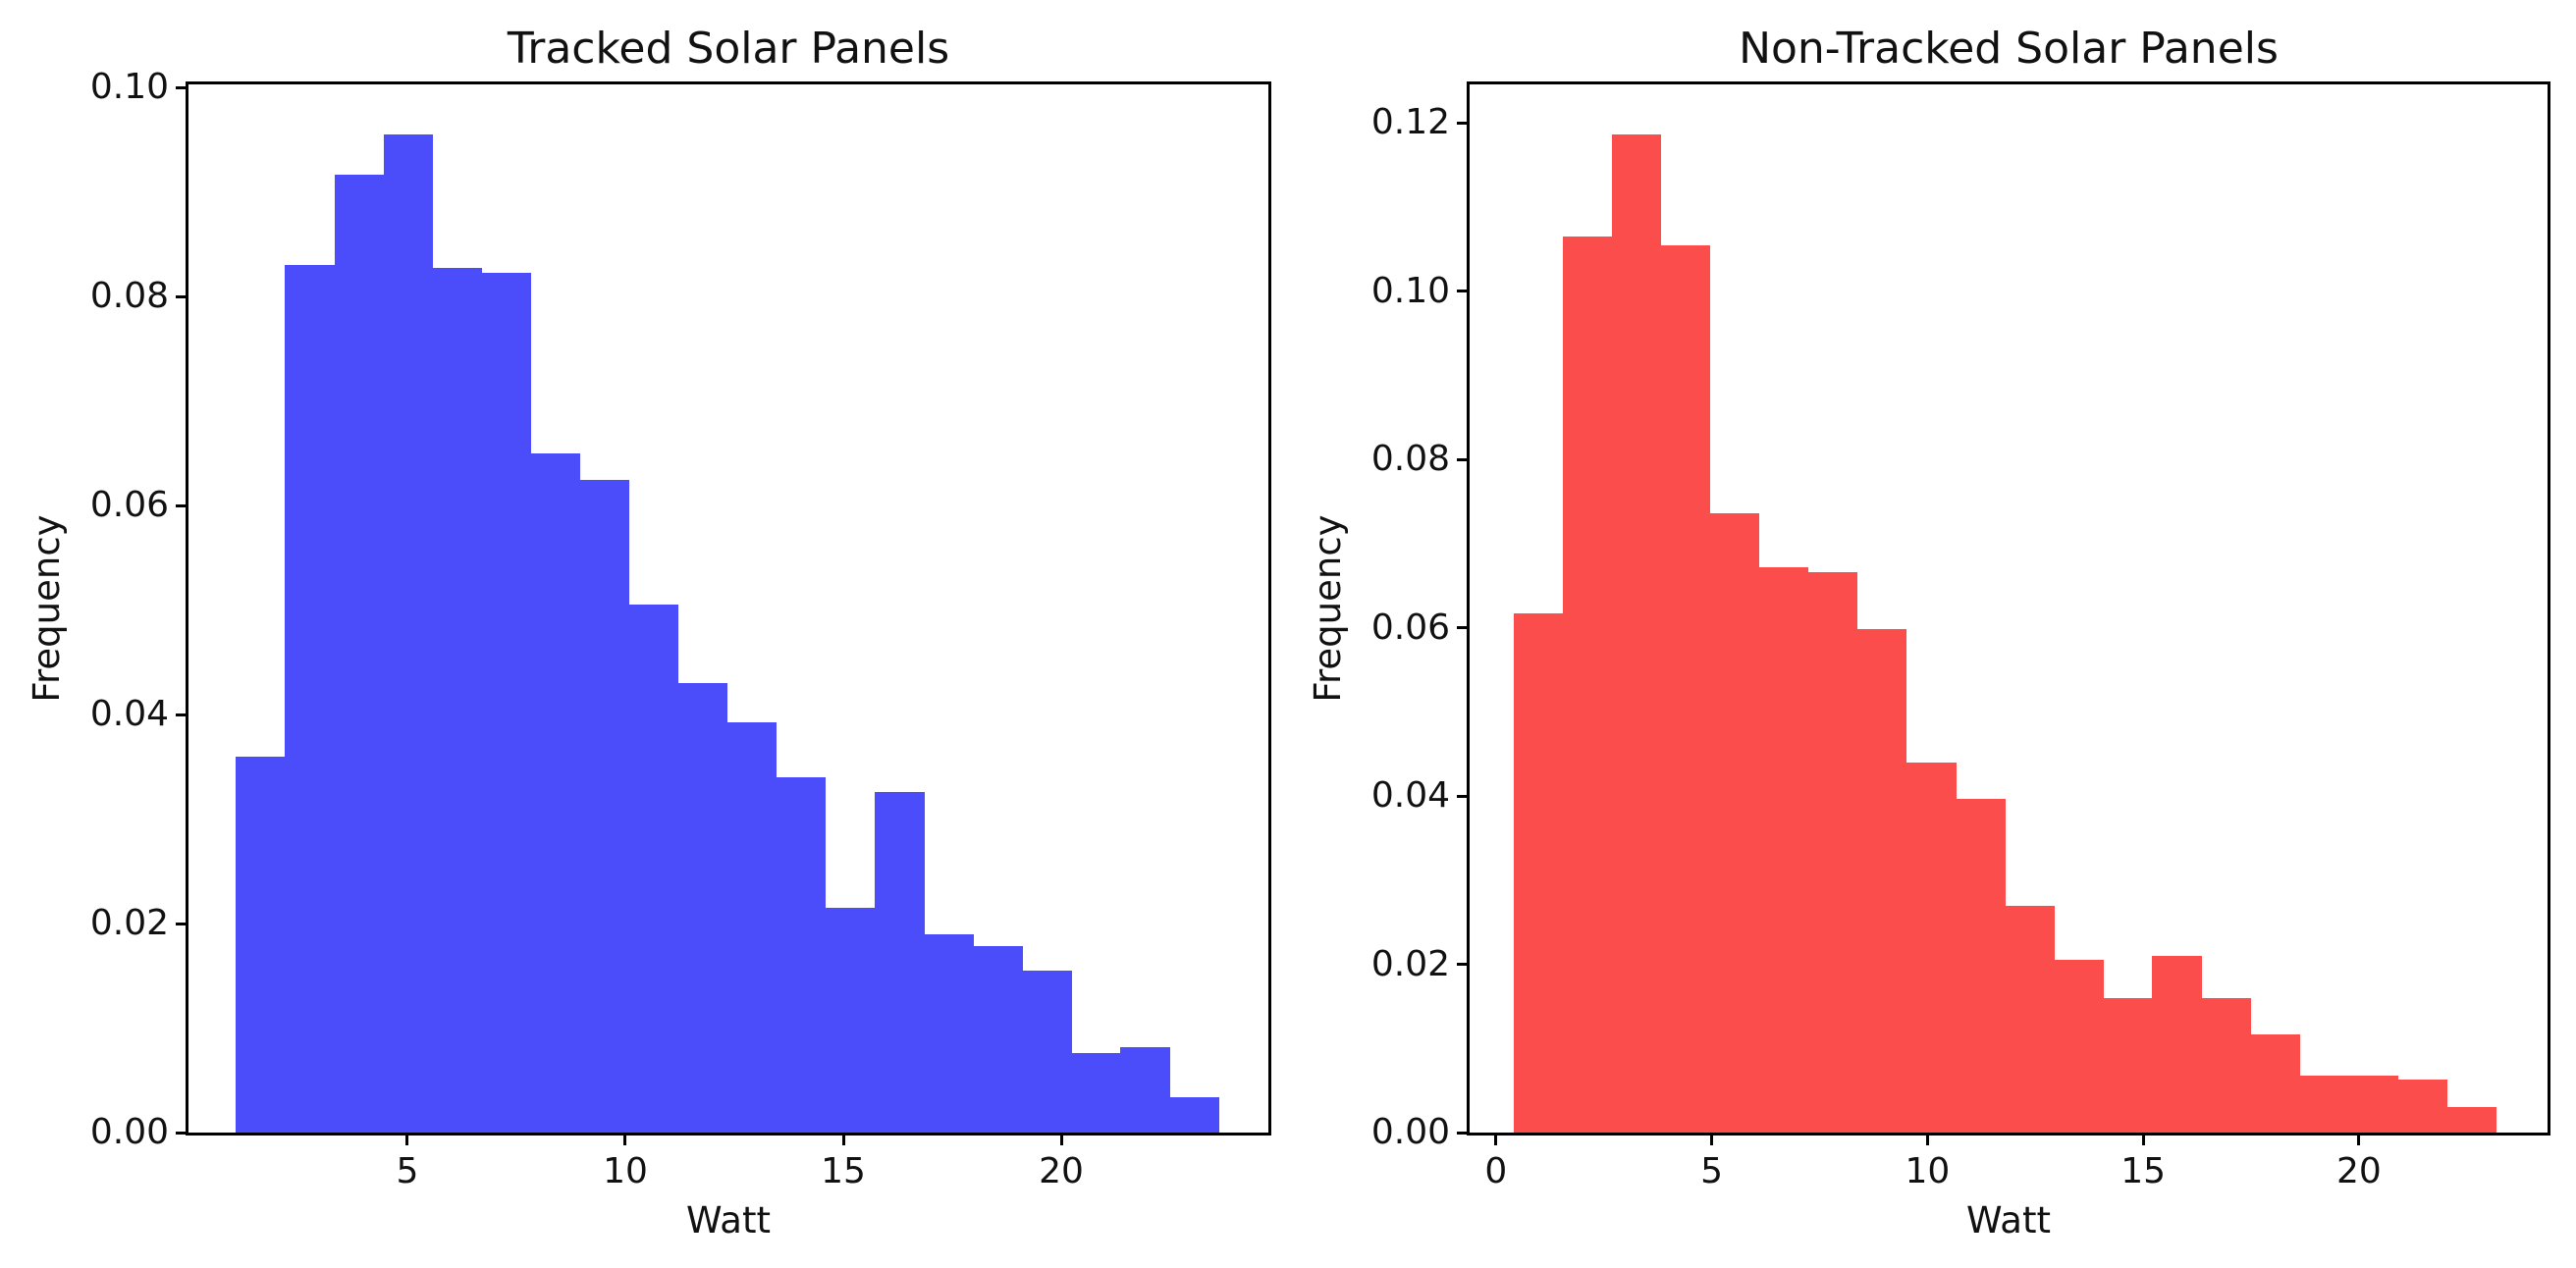 Image resolution: width=2576 pixels, height=1268 pixels. What do you see at coordinates (2009, 49) in the screenshot?
I see `right-plot-title: Non-Tracked Solar Panels` at bounding box center [2009, 49].